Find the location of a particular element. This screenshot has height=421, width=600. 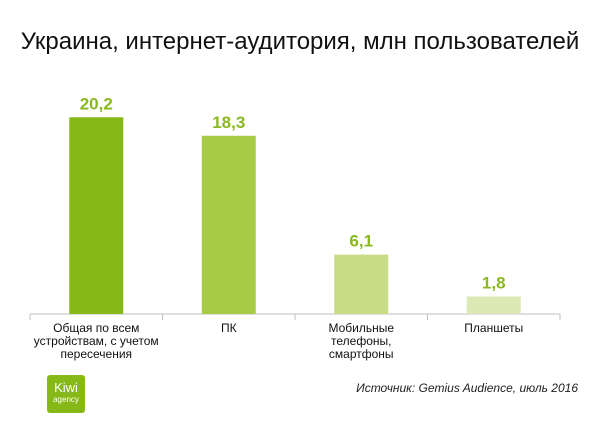

logo-text-agency: agency is located at coordinates (66, 399).